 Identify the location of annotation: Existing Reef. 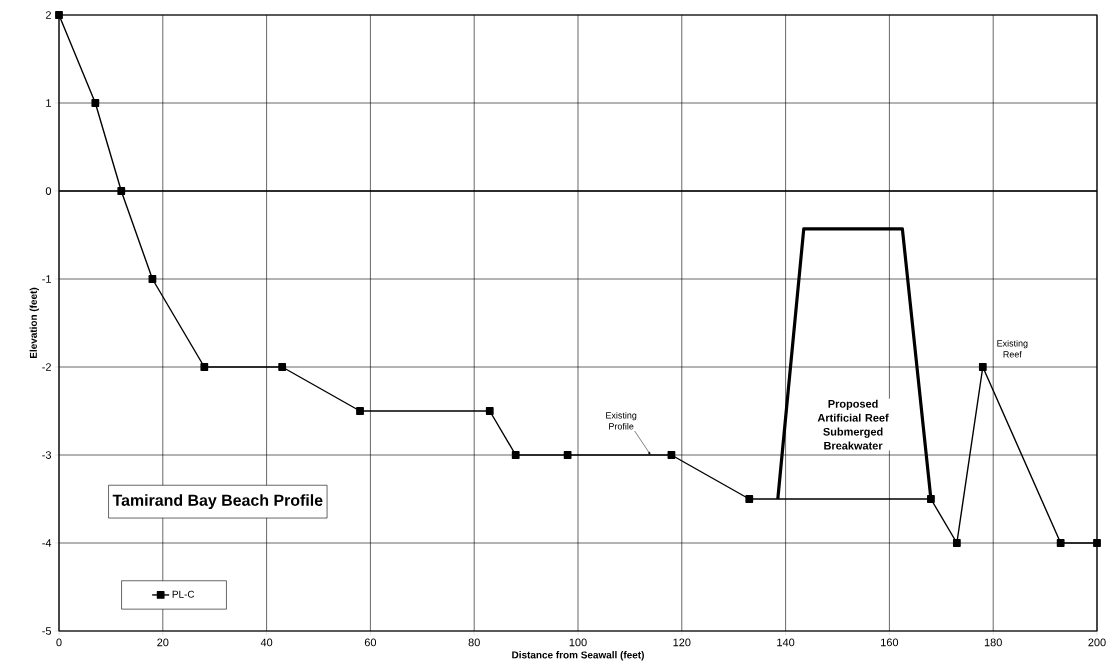
(1012, 348).